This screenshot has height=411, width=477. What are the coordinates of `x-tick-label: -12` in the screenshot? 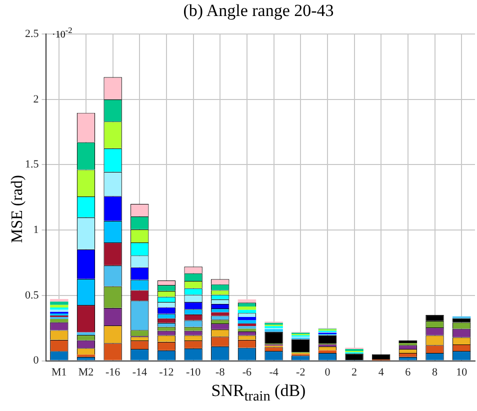 It's located at (166, 372).